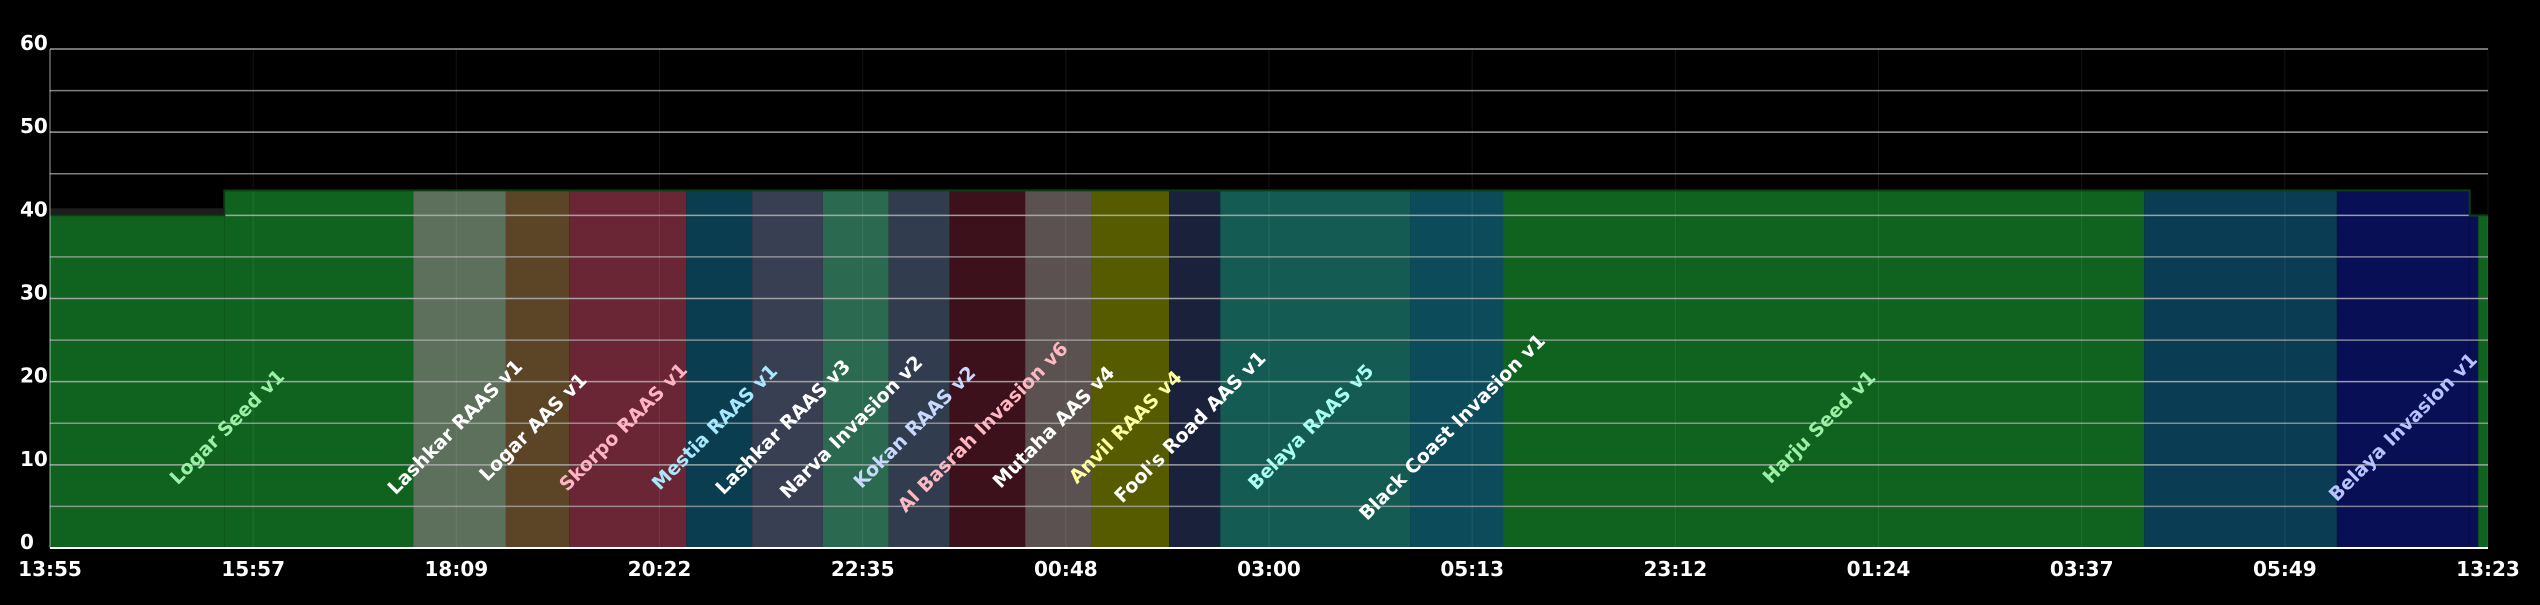 The width and height of the screenshot is (2540, 605). I want to click on y-tick-label: 0, so click(27, 542).